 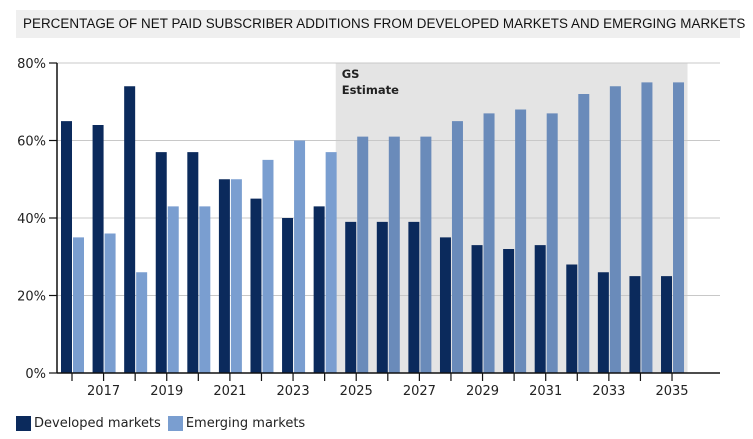 I want to click on legend-label-emerging: Emerging markets, so click(x=245, y=423).